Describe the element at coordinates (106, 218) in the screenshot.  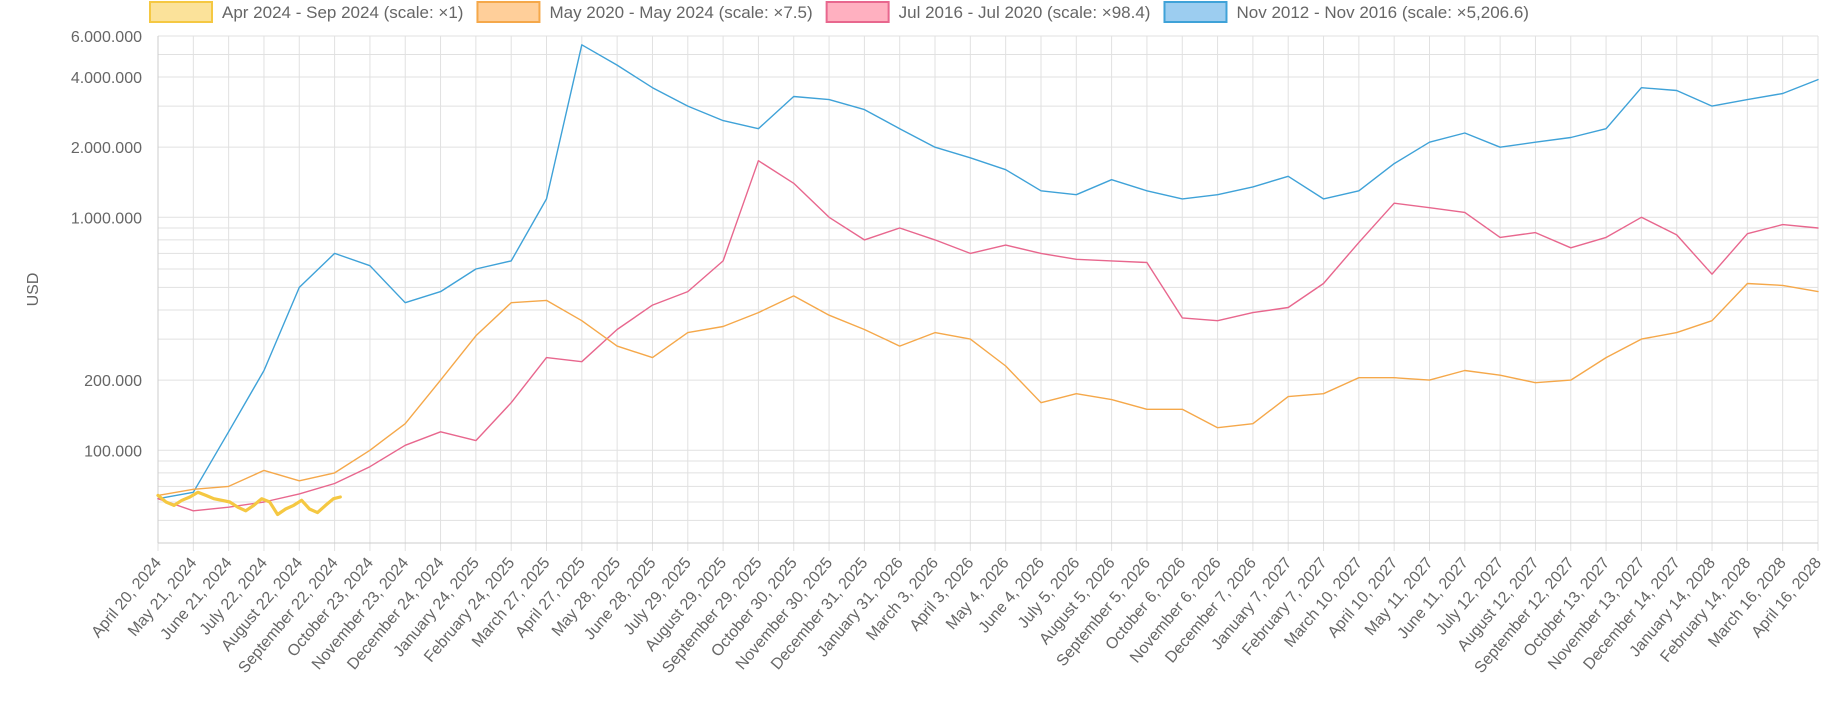
I see `y-tick-label: 1.000.000` at that location.